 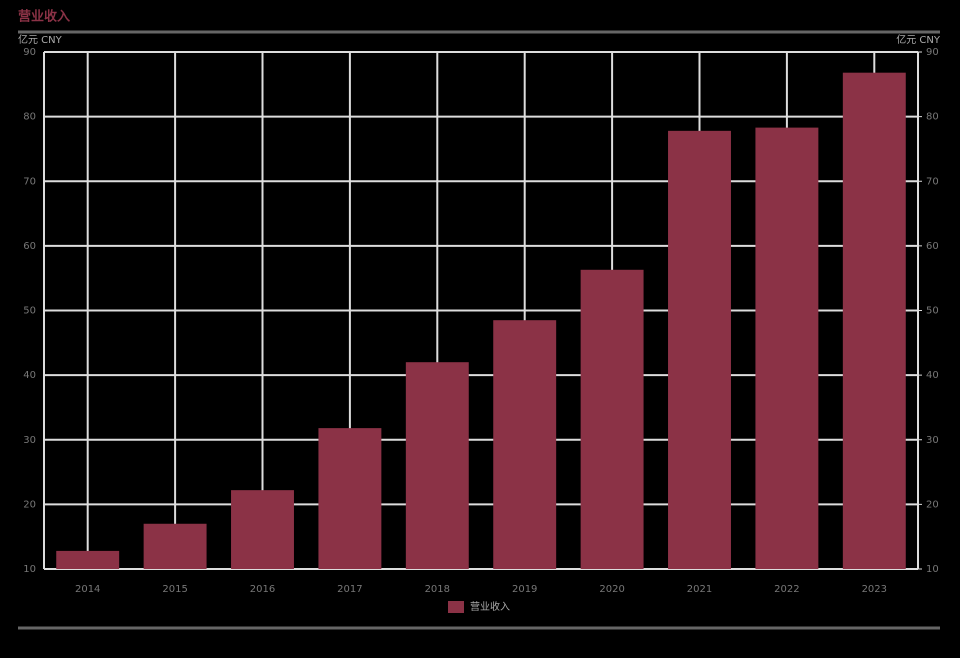 What do you see at coordinates (524, 589) in the screenshot?
I see `x-tick-label: 2019` at bounding box center [524, 589].